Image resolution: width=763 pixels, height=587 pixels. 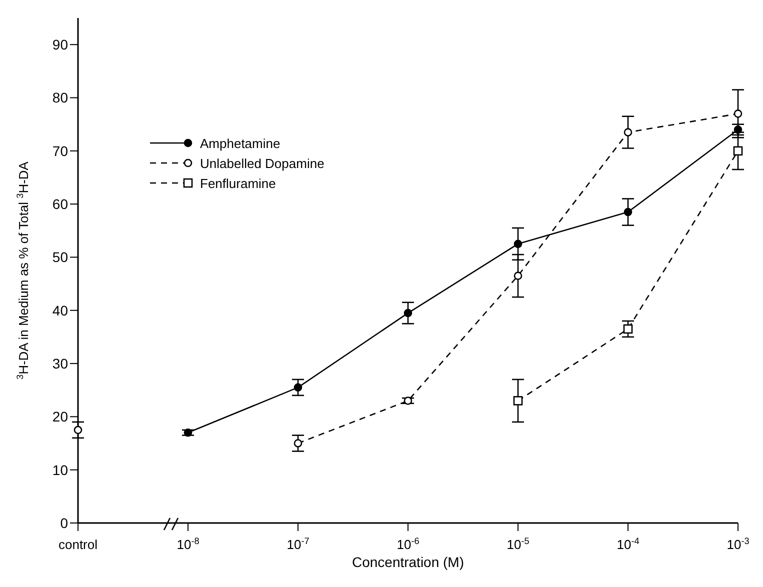 I want to click on y-tick-label: 50, so click(x=60, y=257).